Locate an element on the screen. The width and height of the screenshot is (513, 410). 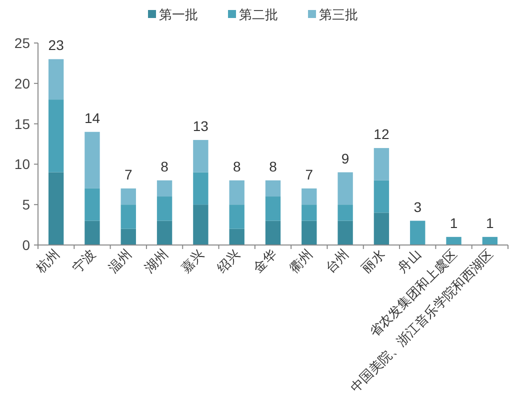
x-tick-label: 杭州 is located at coordinates (47, 261).